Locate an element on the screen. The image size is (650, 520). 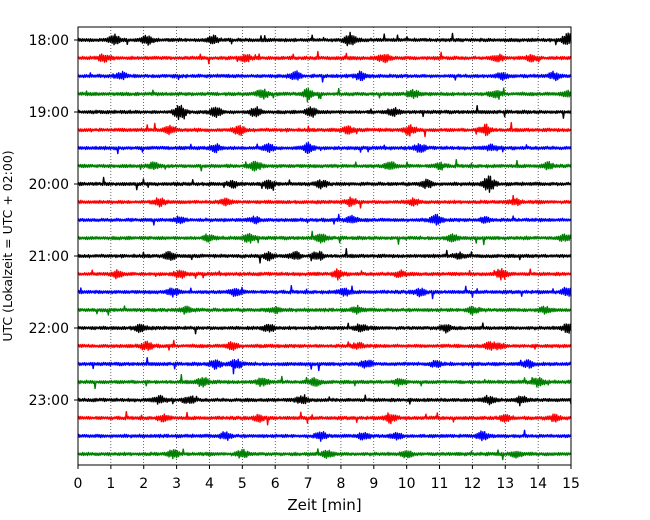
x-tick-label: 9 is located at coordinates (373, 484).